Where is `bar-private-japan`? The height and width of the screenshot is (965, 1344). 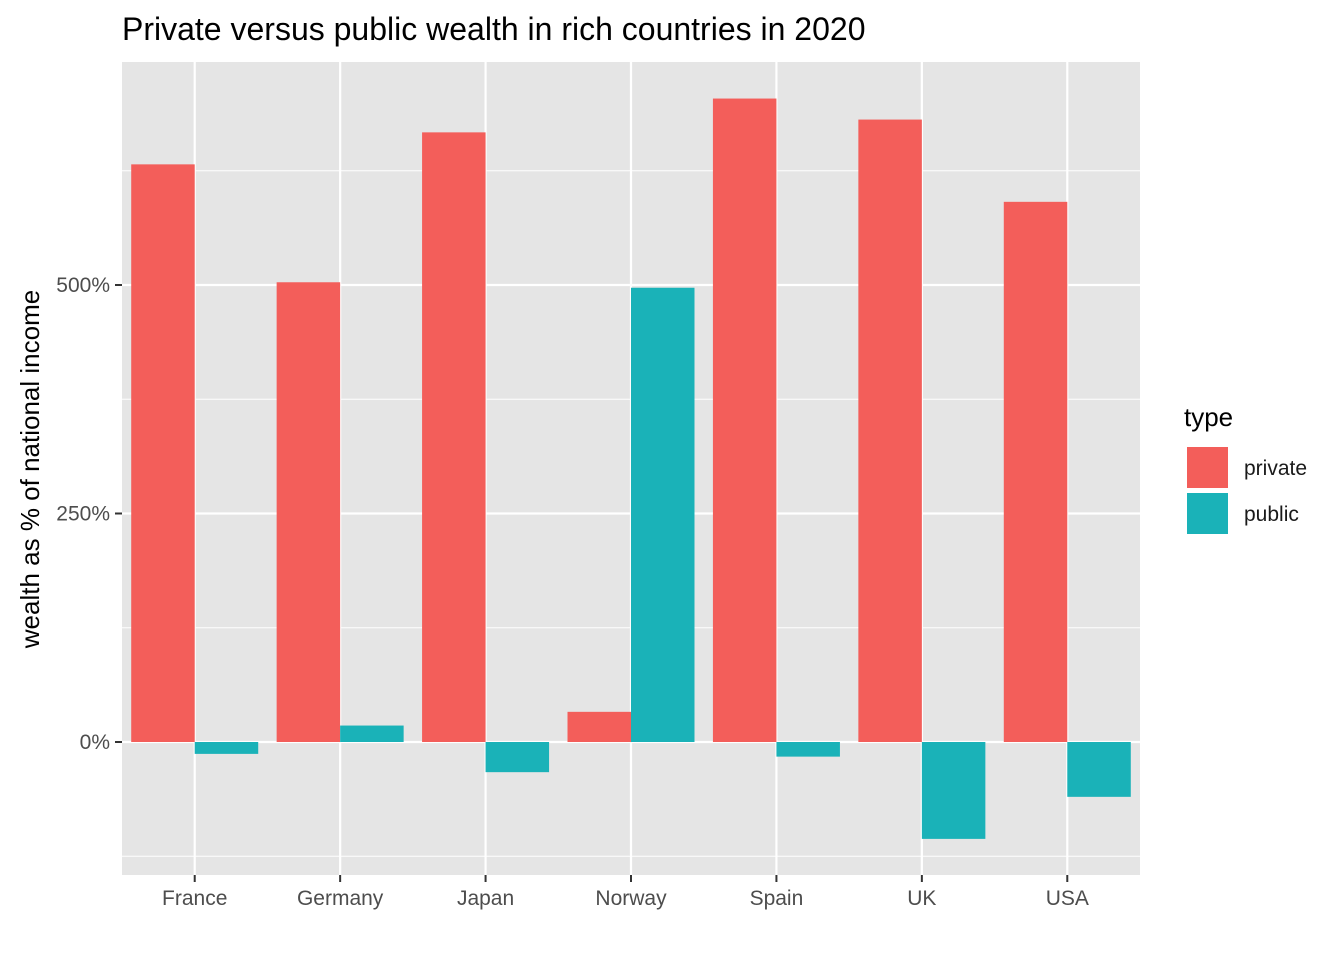 bar-private-japan is located at coordinates (454, 437).